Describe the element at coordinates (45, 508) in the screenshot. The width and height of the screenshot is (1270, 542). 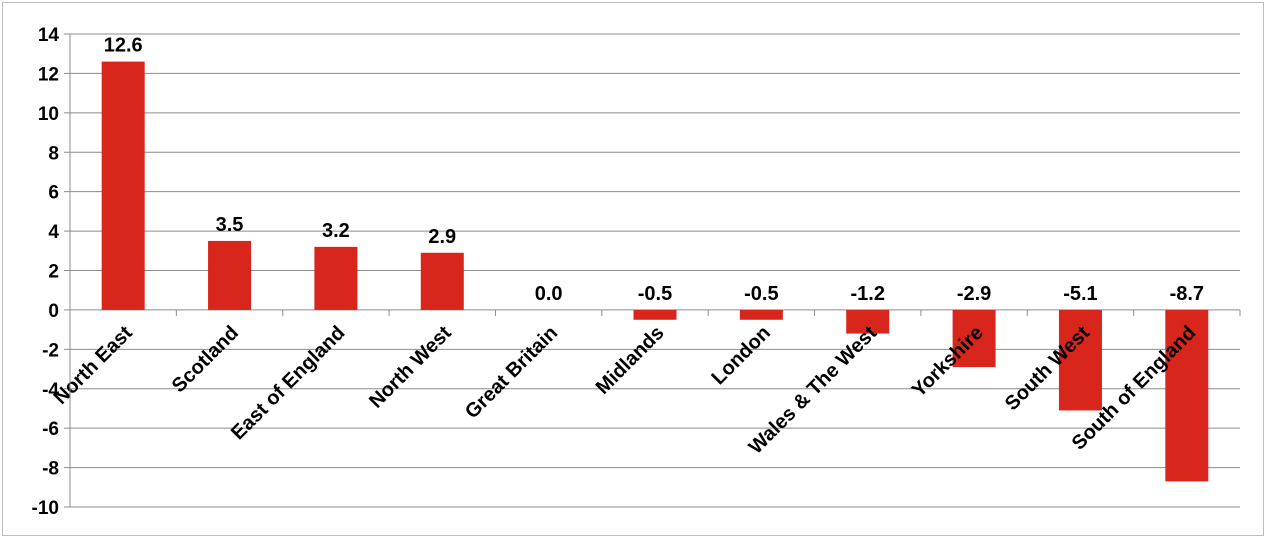
I see `y-tick-label: -10` at that location.